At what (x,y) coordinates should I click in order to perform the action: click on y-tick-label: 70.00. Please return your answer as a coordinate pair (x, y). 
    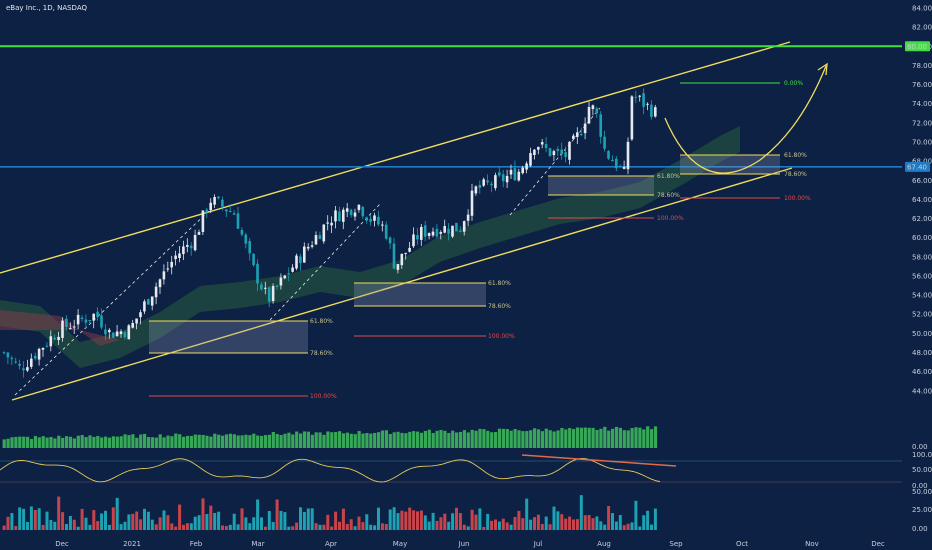
    Looking at the image, I should click on (922, 142).